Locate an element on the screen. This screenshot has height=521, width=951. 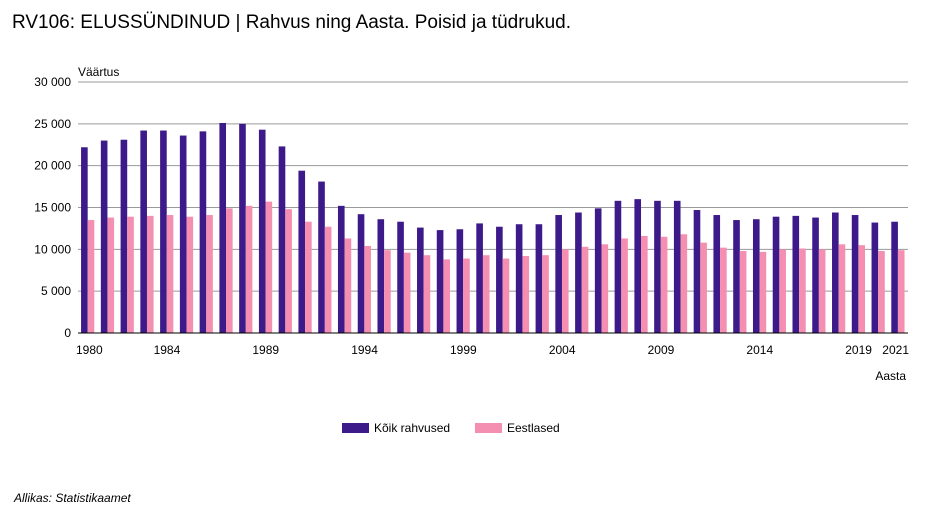
bar-all-nationalities-2004 is located at coordinates (558, 274).